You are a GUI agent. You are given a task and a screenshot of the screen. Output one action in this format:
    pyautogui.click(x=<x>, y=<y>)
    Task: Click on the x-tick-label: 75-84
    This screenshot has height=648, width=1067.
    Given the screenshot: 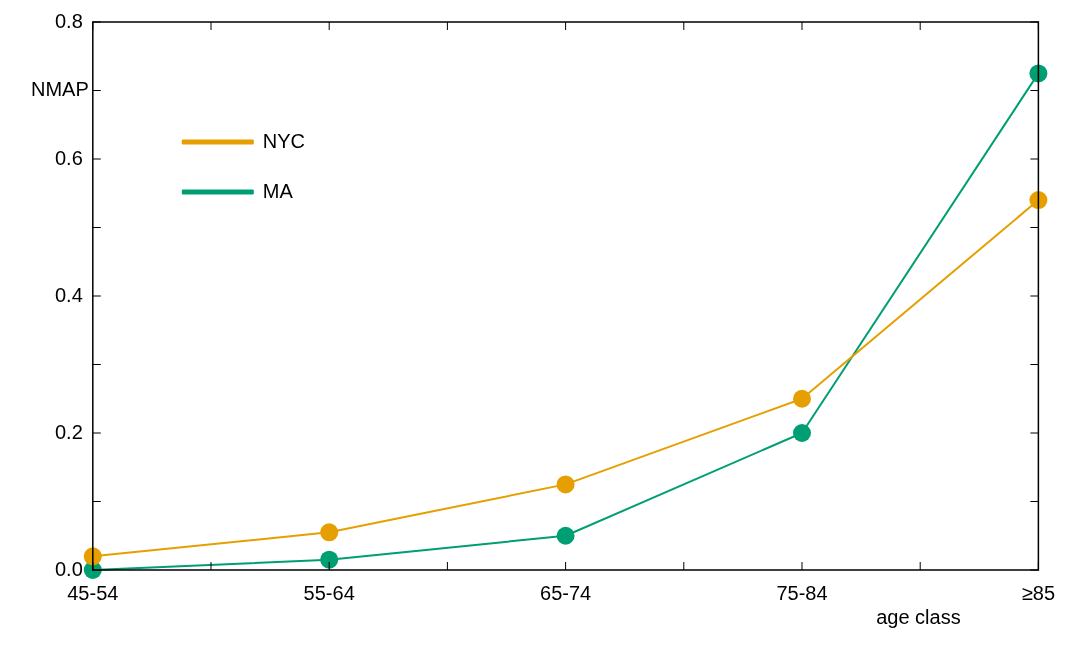 What is the action you would take?
    pyautogui.click(x=802, y=592)
    